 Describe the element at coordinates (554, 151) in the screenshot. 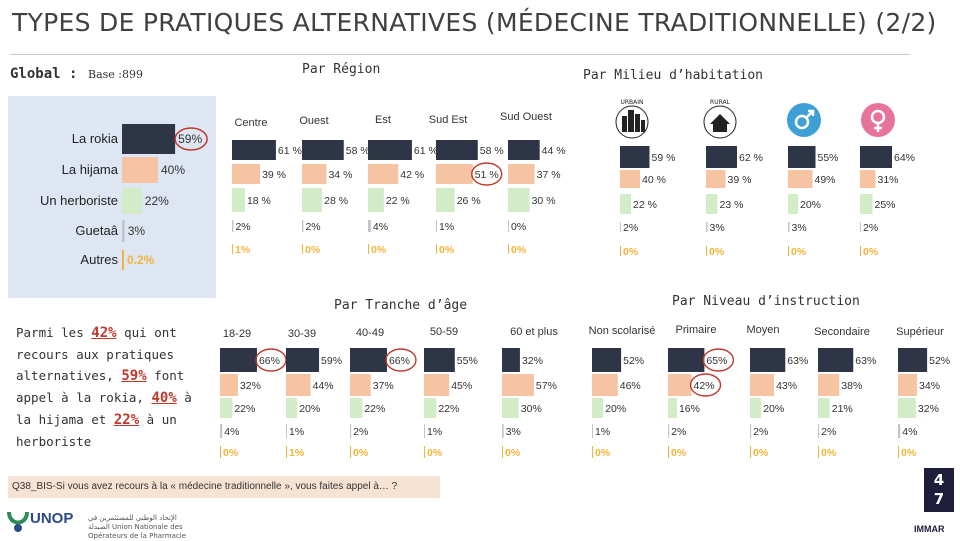

I see `region-value-label: 44 %` at that location.